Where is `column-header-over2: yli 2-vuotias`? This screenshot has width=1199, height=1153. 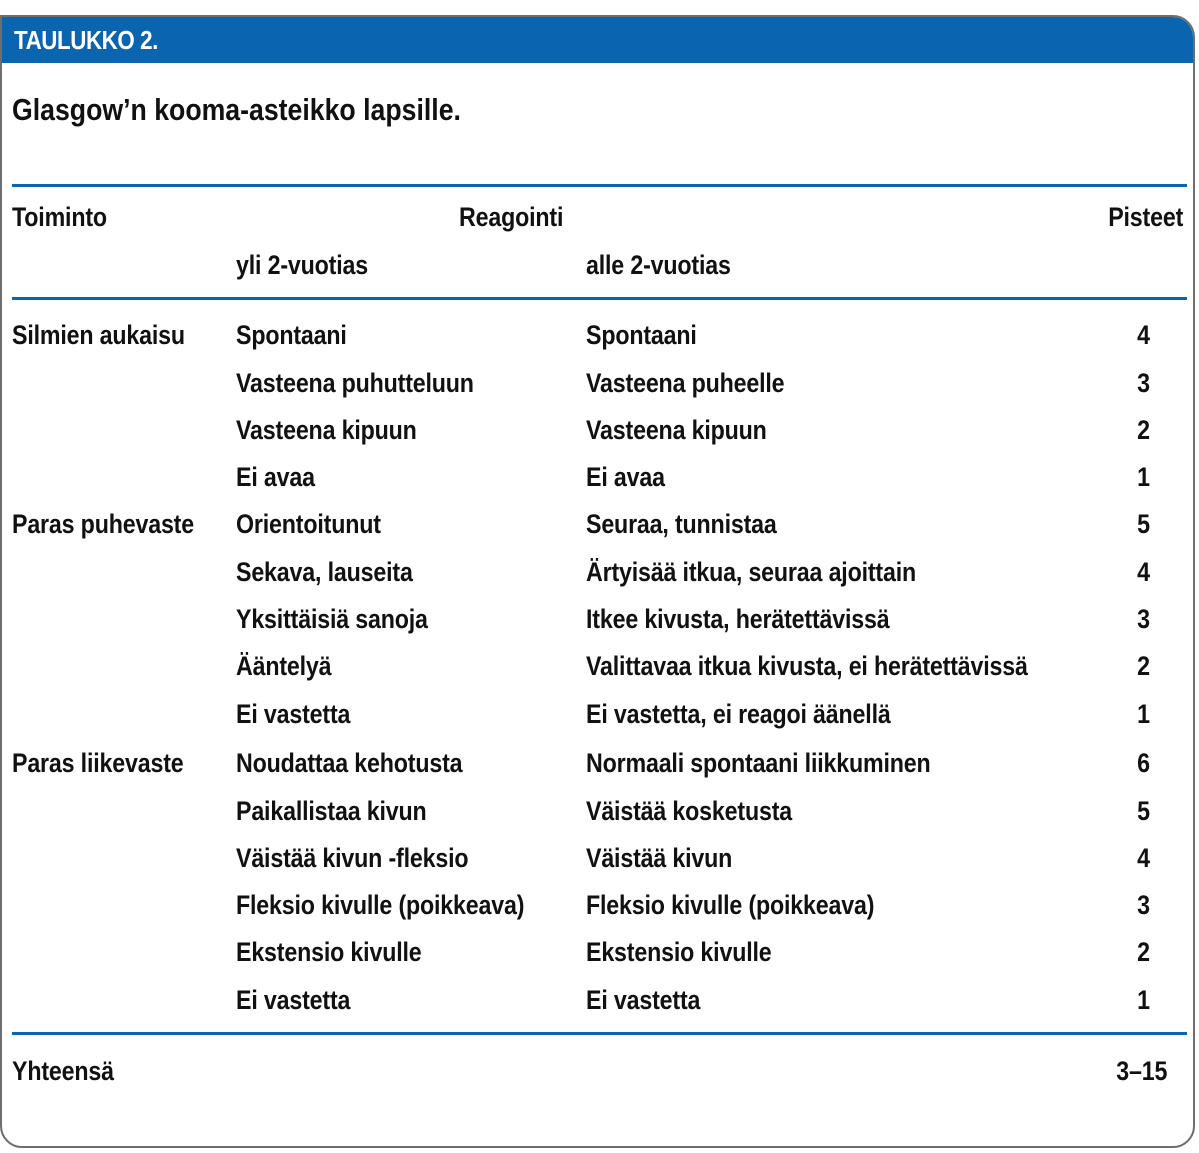 column-header-over2: yli 2-vuotias is located at coordinates (302, 265).